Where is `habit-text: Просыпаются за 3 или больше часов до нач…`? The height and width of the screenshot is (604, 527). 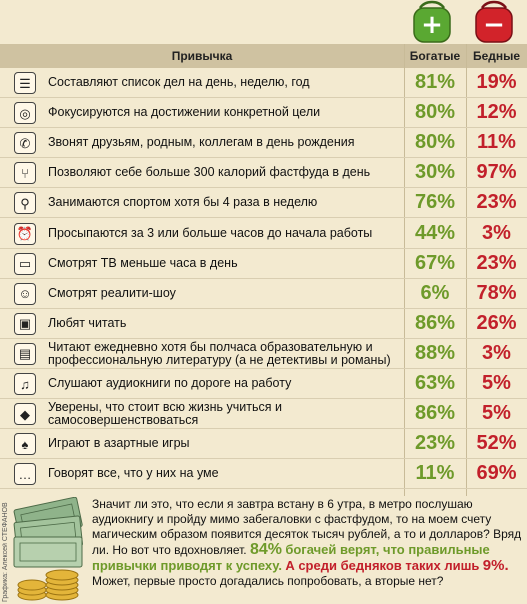
habit-text: Просыпаются за 3 или больше часов до нач… is located at coordinates (210, 232).